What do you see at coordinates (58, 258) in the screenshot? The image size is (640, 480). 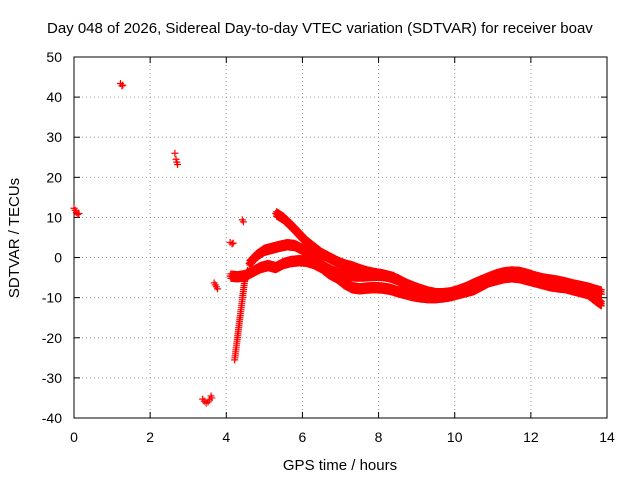 I see `y-tick-label: 0` at bounding box center [58, 258].